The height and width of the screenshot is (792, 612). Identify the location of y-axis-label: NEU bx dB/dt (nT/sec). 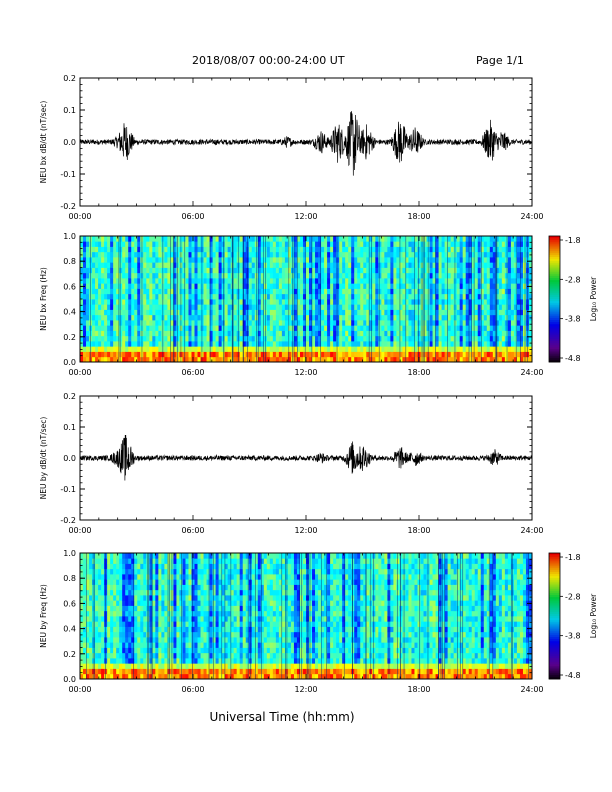
(43, 142).